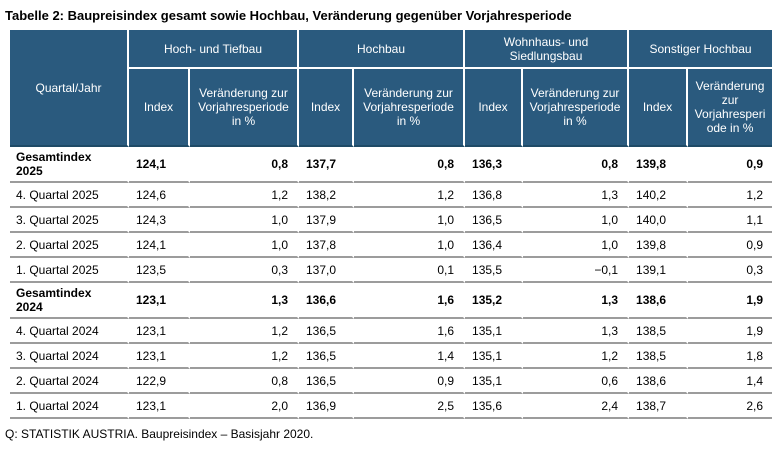 Image resolution: width=772 pixels, height=457 pixels. Describe the element at coordinates (326, 220) in the screenshot. I see `index-cell: 137,9` at that location.